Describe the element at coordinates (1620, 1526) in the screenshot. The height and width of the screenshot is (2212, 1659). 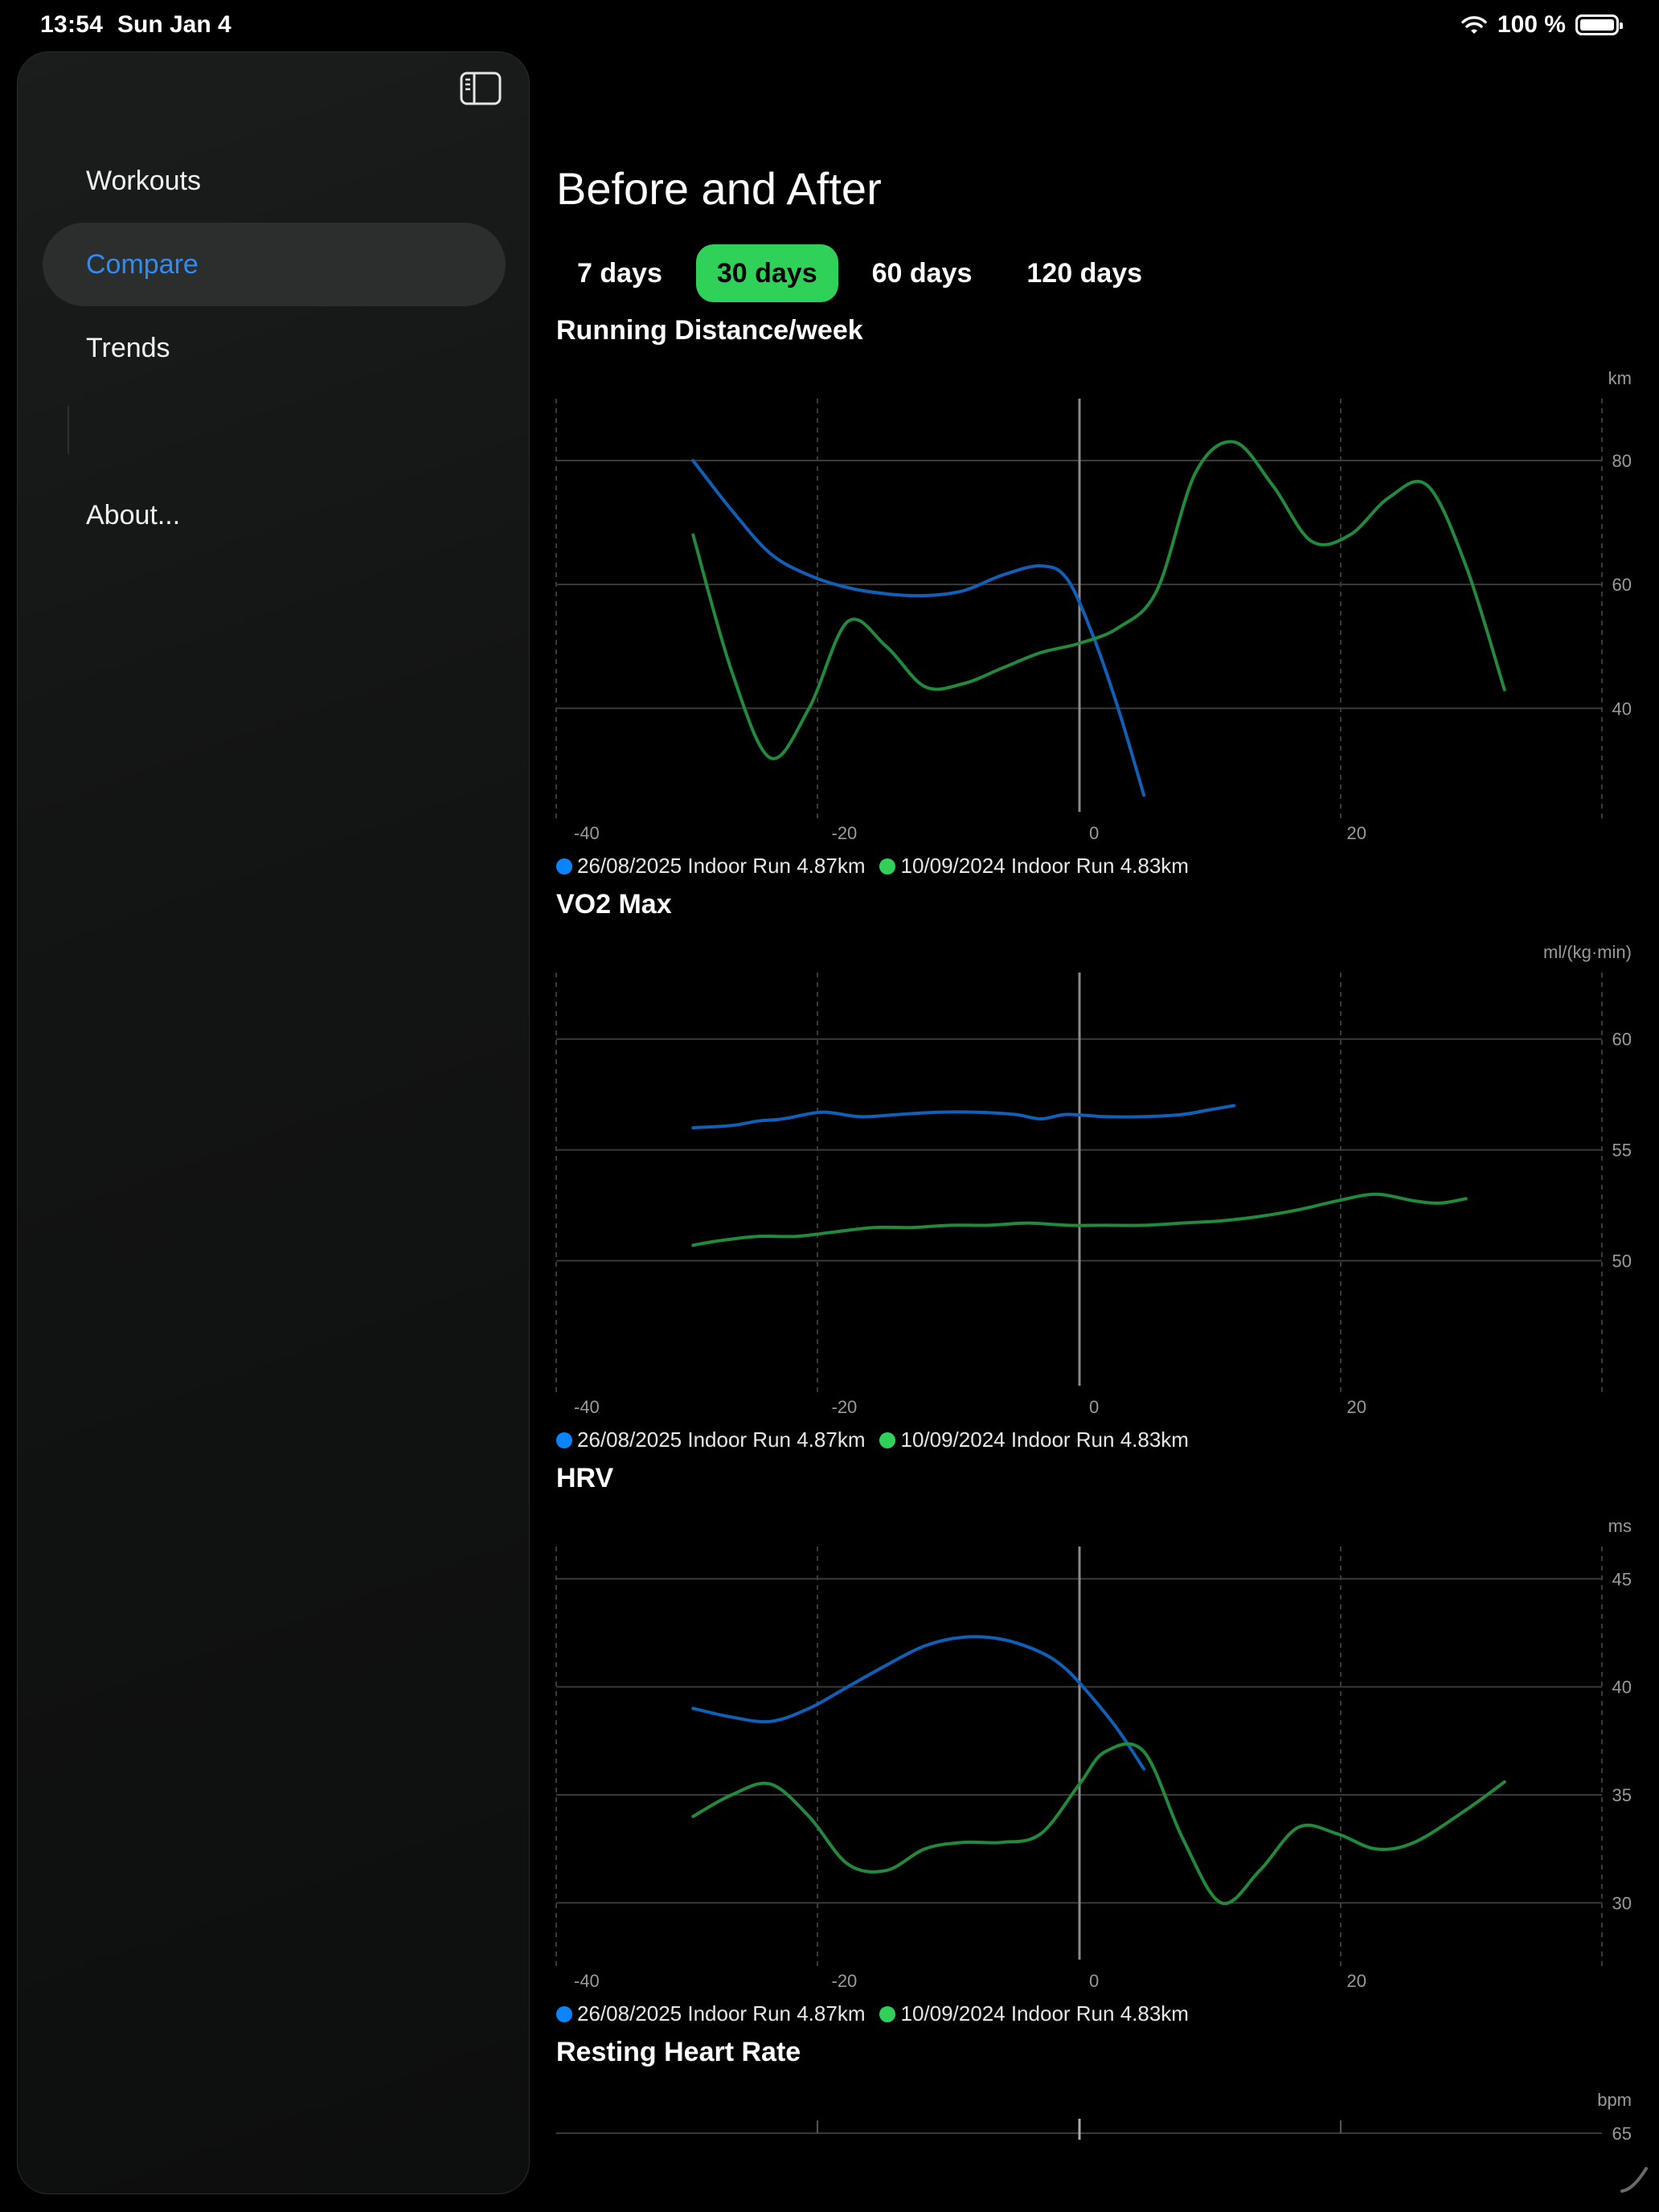
I see `axis-unit-label: ms` at that location.